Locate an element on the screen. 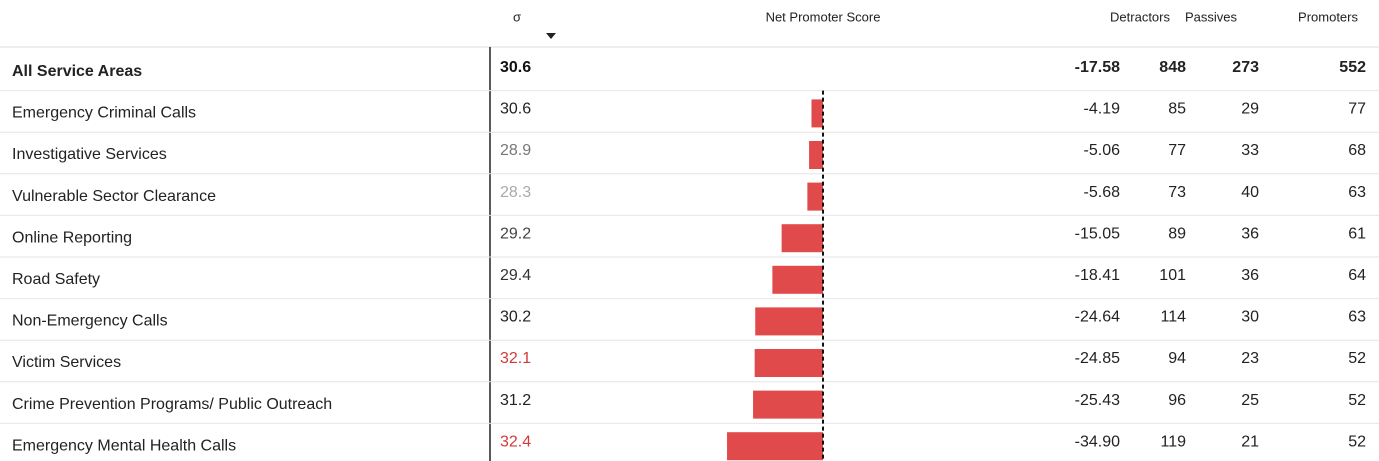 Image resolution: width=1379 pixels, height=461 pixels. passives-value: 273 is located at coordinates (1245, 67).